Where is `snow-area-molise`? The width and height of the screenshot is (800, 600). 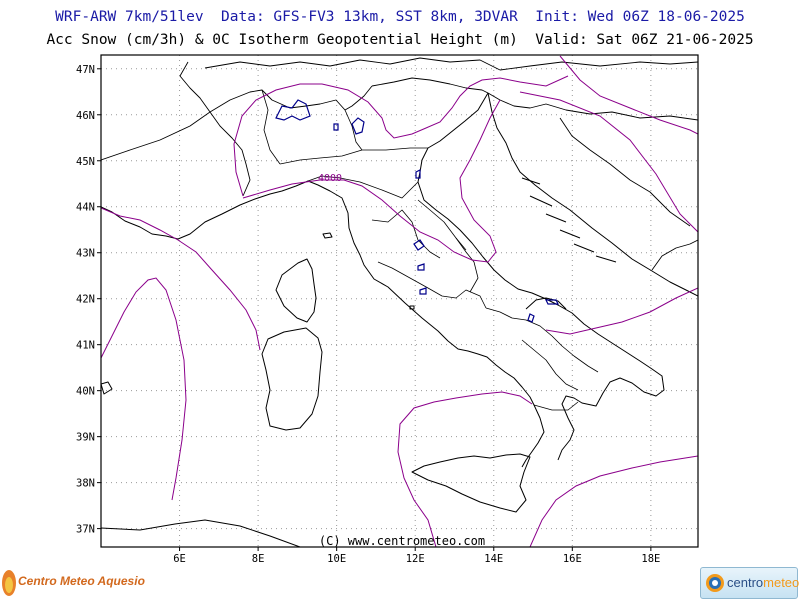 snow-area-molise is located at coordinates (531, 318).